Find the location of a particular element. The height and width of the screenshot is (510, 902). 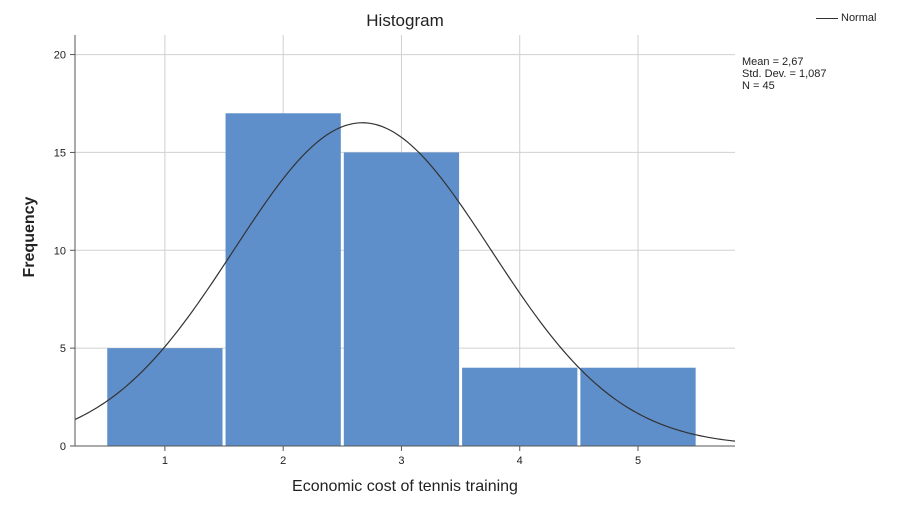

stats-n: N = 45 is located at coordinates (758, 86).